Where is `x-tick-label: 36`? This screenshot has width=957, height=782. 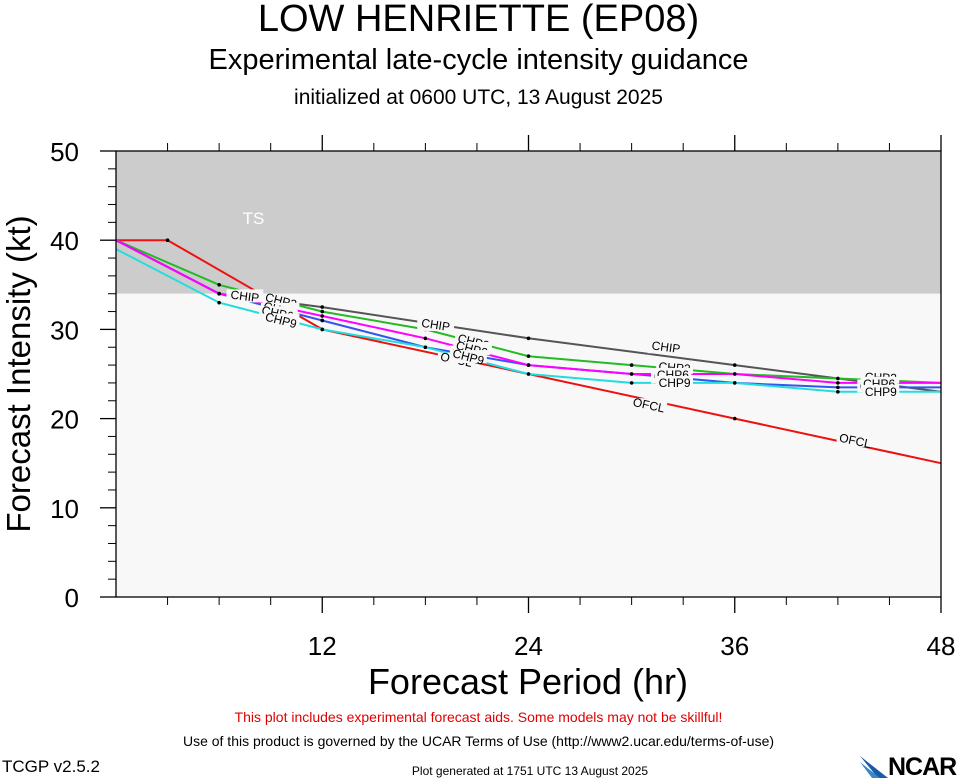
x-tick-label: 36 is located at coordinates (734, 646).